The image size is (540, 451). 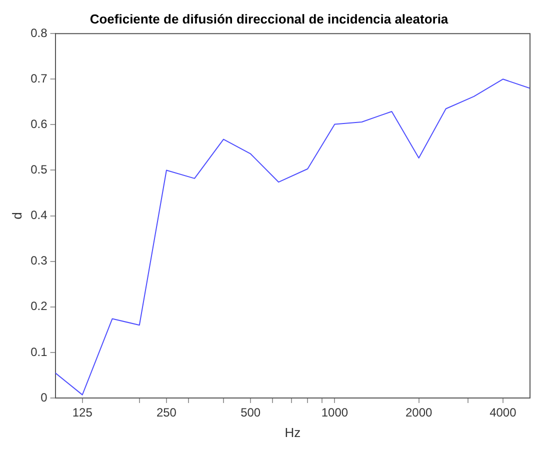 What do you see at coordinates (250, 413) in the screenshot?
I see `x-tick-label: 500` at bounding box center [250, 413].